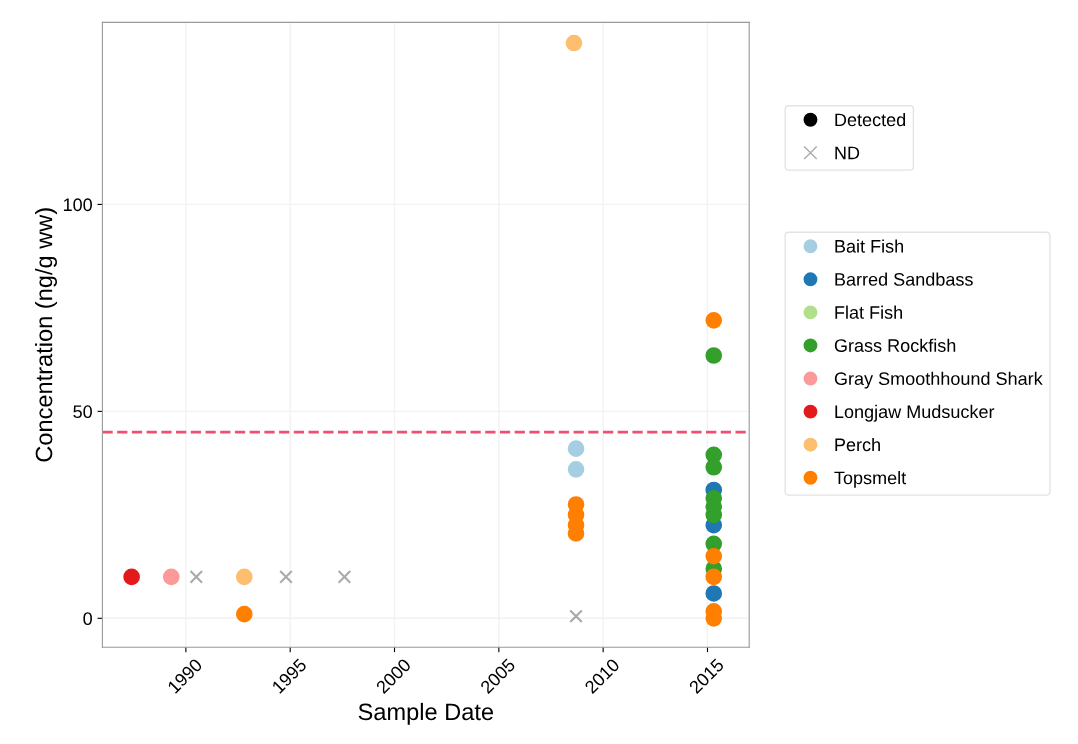  I want to click on legend-label: Gray Smoothhound Shark, so click(938, 380).